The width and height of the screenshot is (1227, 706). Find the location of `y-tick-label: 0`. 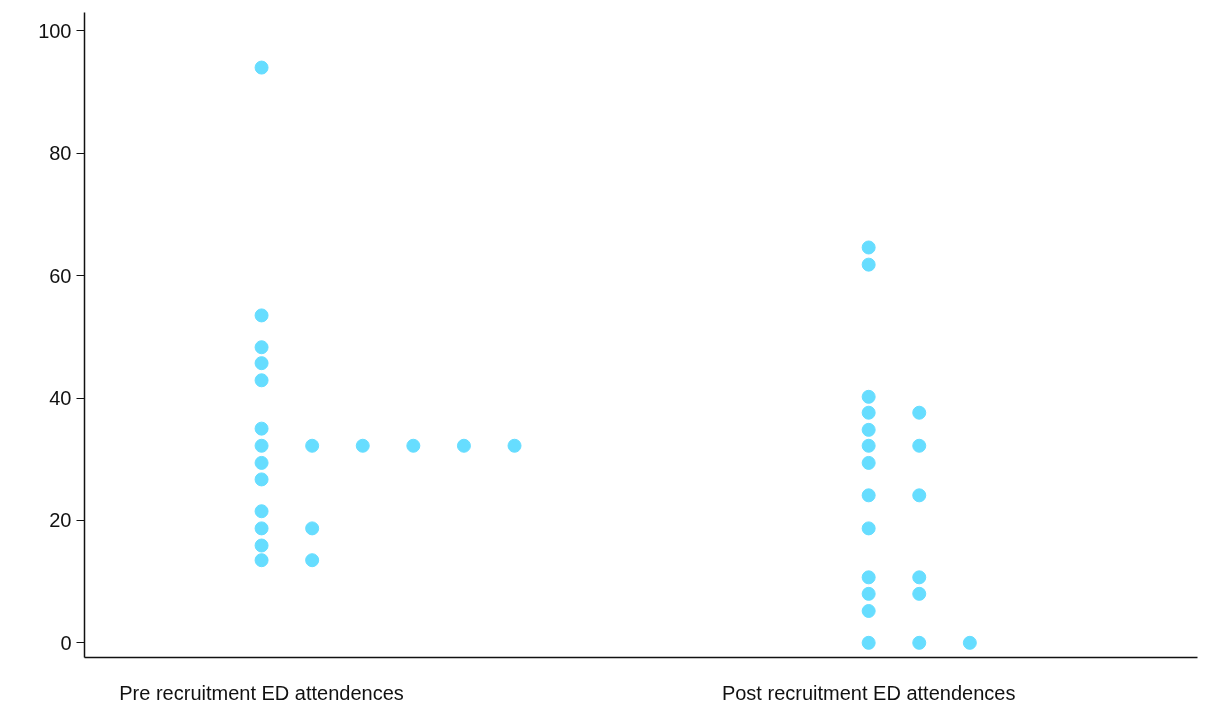

y-tick-label: 0 is located at coordinates (66, 642).